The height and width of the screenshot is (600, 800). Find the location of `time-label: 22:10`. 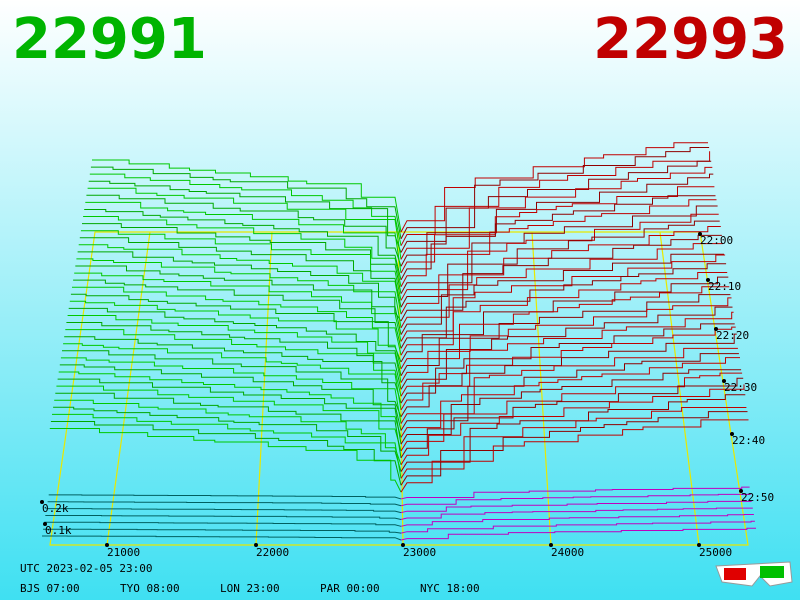

time-label: 22:10 is located at coordinates (724, 286).